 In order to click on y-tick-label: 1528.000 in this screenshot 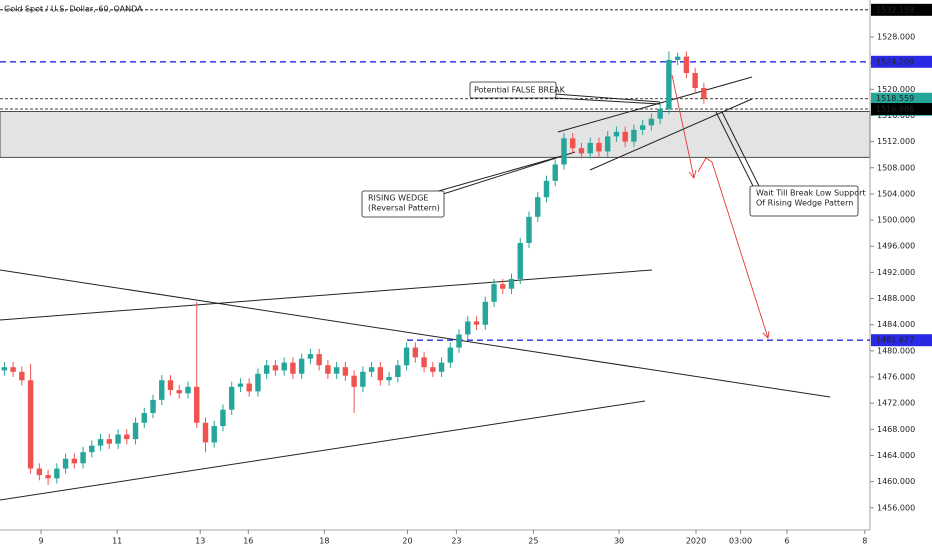, I will do `click(896, 37)`.